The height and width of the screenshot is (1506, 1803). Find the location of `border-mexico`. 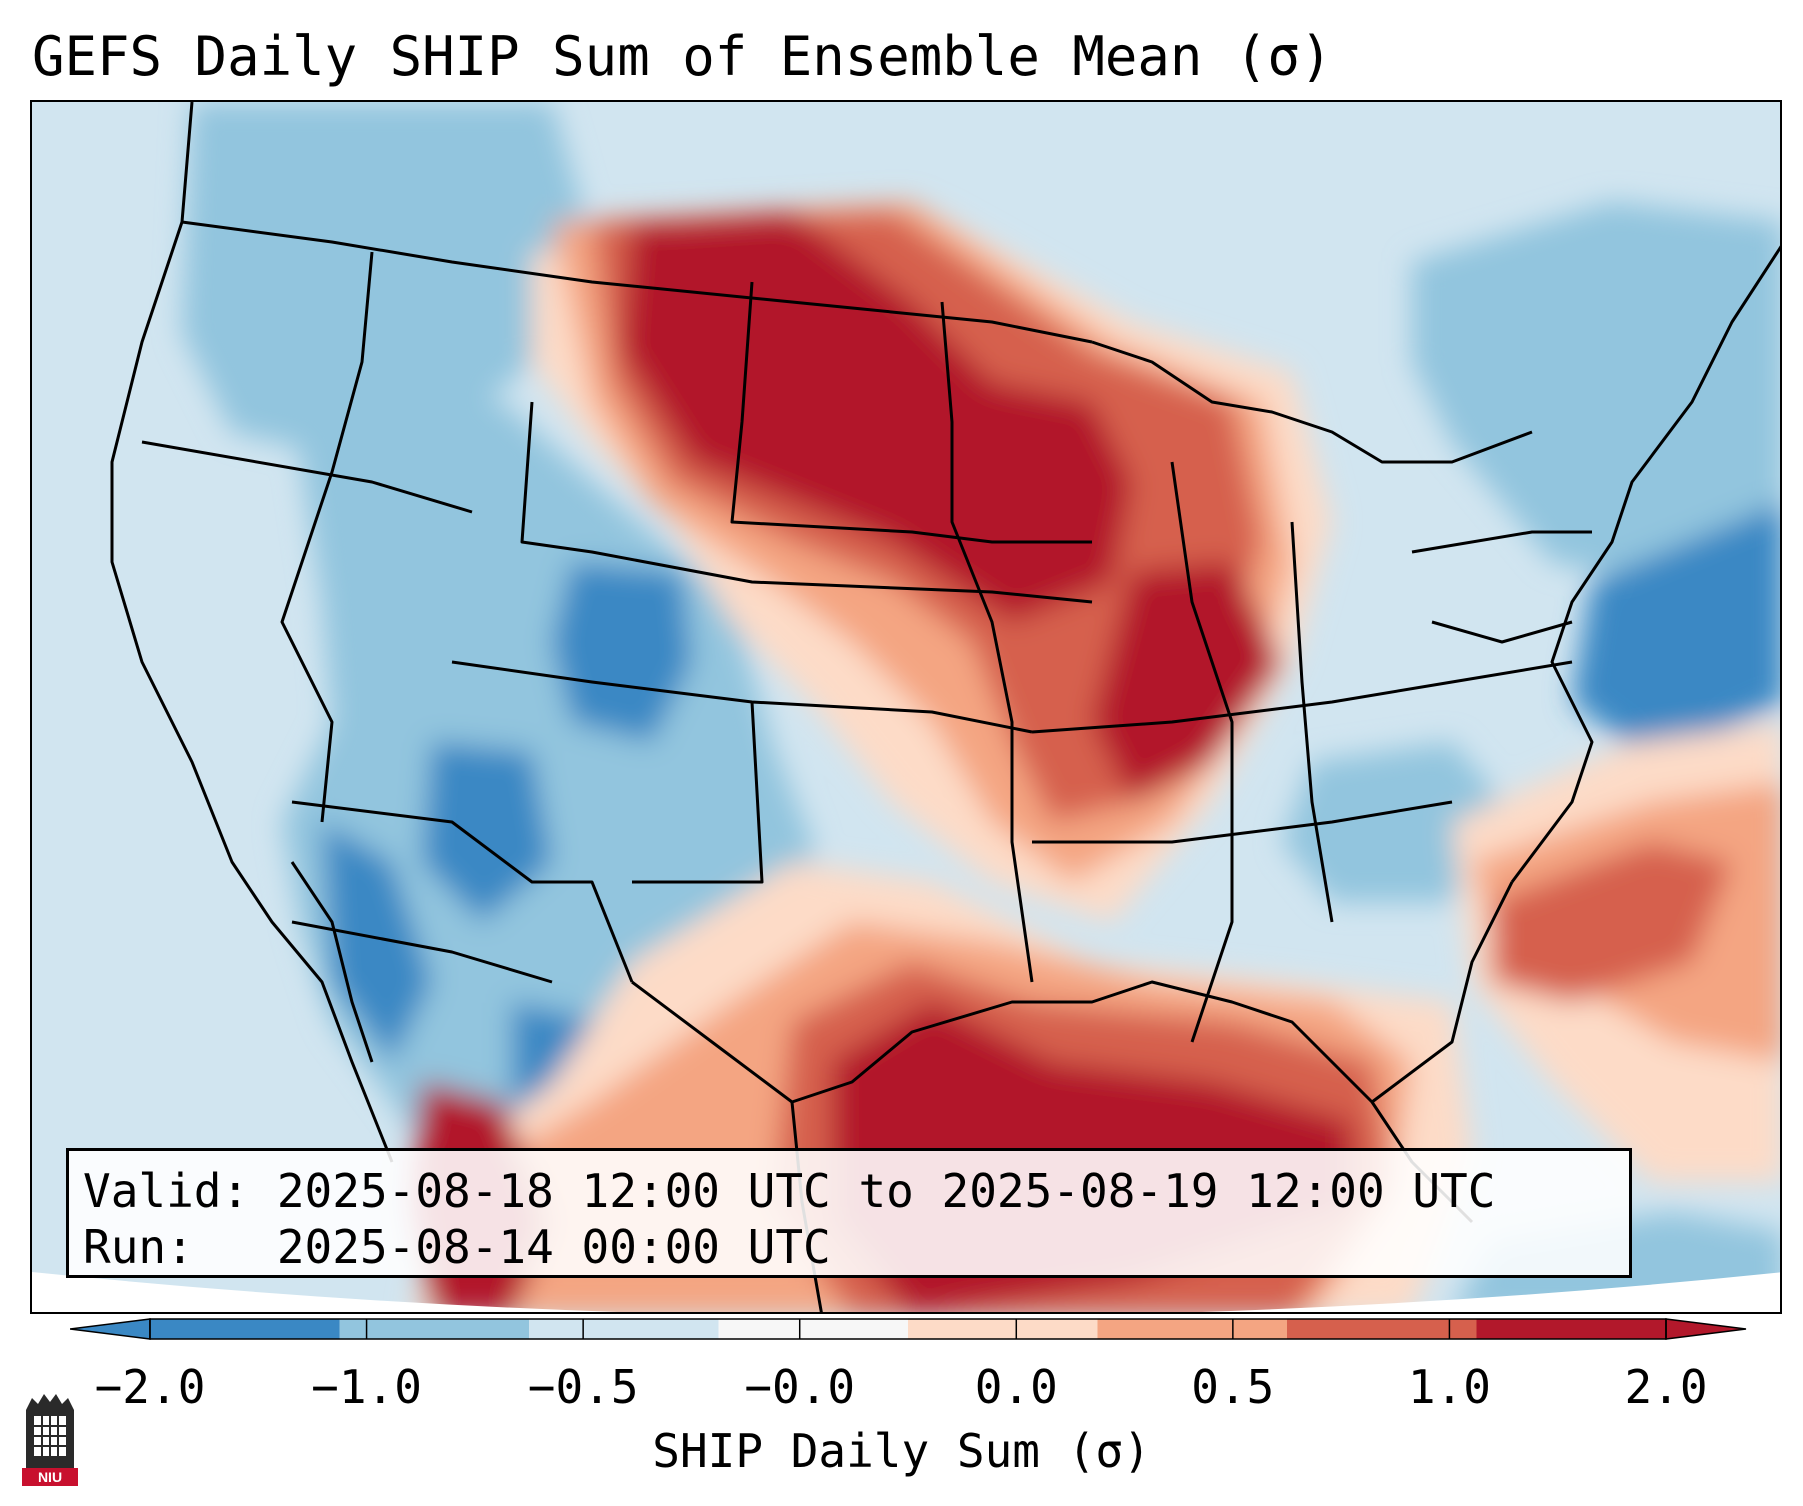

border-mexico is located at coordinates (462, 891).